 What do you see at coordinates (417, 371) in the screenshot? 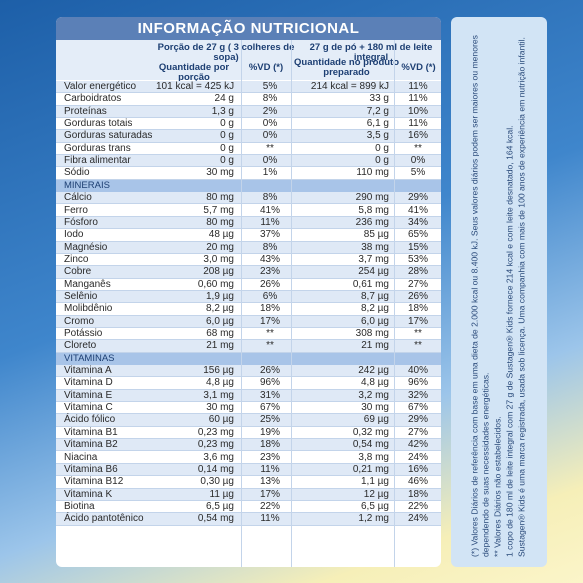
I see `cell: 40%` at bounding box center [417, 371].